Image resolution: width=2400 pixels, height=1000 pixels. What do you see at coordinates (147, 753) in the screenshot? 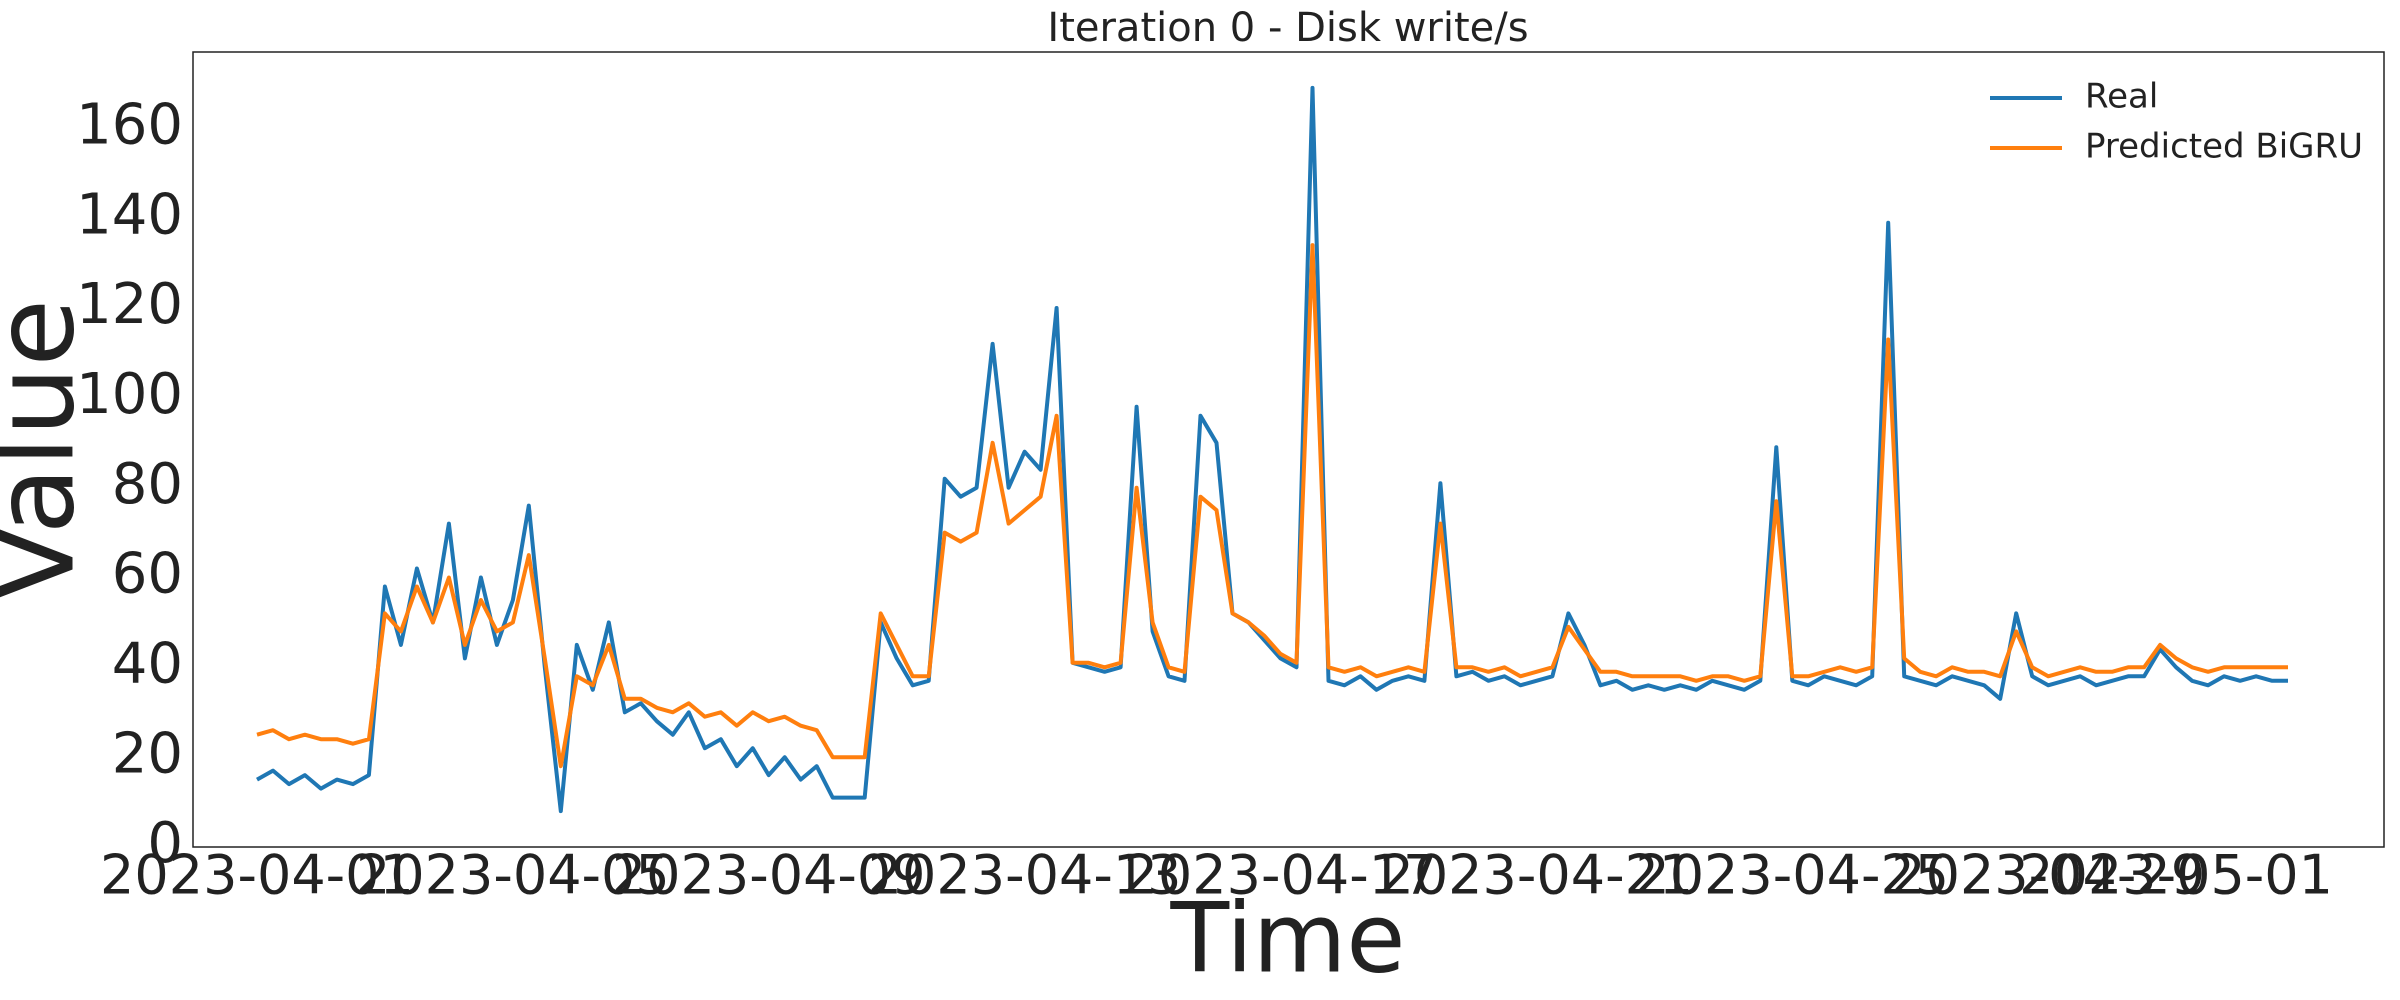
I see `y-tick-label: 20` at bounding box center [147, 753].